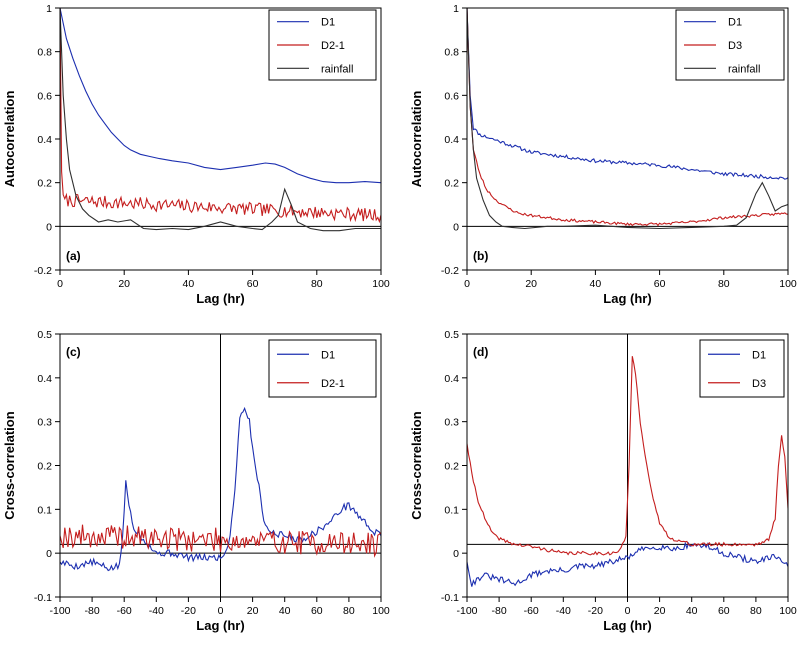 The image size is (800, 646). I want to click on panel-tag: (c), so click(73, 352).